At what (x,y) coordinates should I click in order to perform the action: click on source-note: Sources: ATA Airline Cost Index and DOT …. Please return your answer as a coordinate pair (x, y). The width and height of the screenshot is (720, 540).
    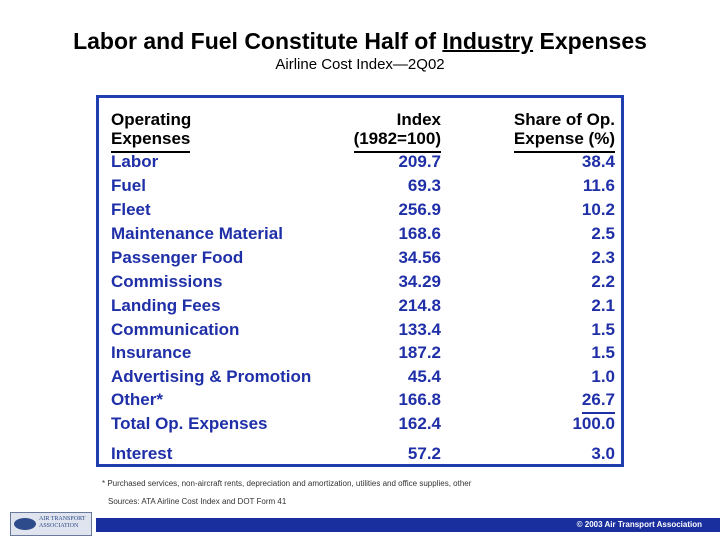
    Looking at the image, I should click on (197, 501).